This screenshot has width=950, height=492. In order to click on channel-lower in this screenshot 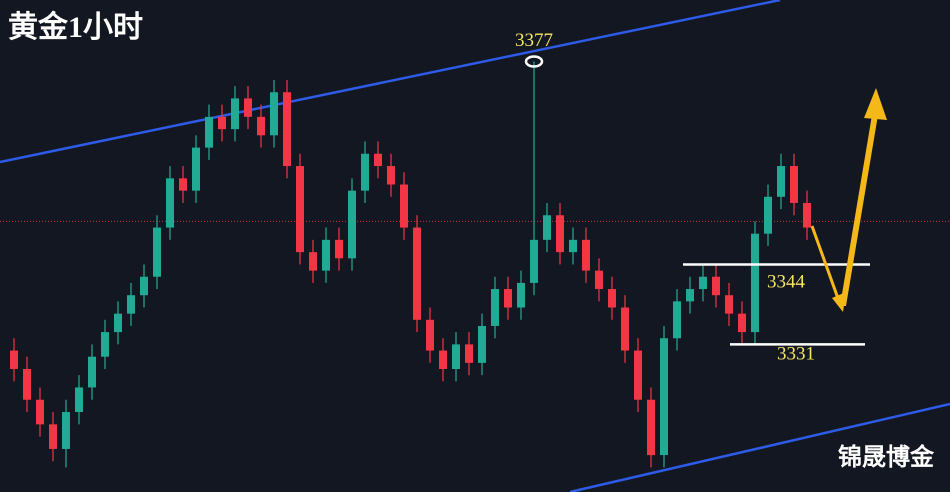, I will do `click(759, 447)`.